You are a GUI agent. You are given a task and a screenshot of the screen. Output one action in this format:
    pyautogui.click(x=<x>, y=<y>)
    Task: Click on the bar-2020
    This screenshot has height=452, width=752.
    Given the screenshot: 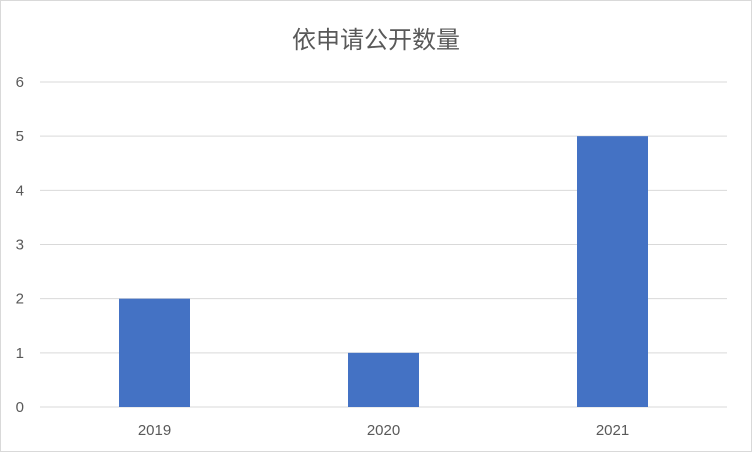 What is the action you would take?
    pyautogui.click(x=383, y=379)
    